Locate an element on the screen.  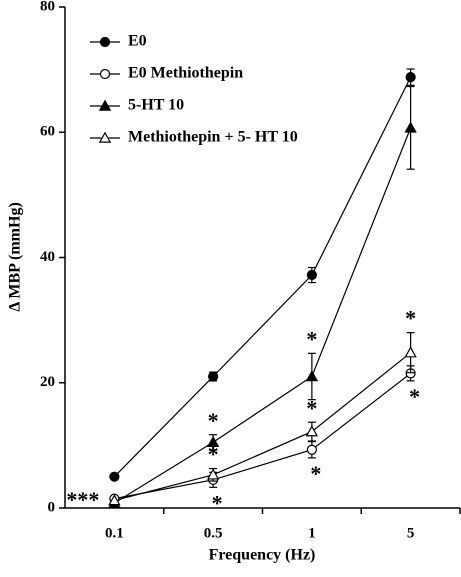
x-tick-label: 0.1 is located at coordinates (114, 533).